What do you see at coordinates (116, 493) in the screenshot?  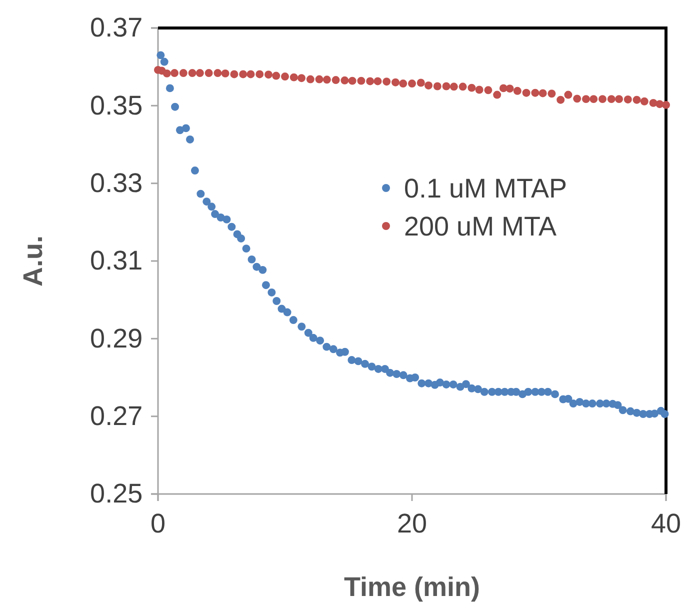 I see `y-tick-label: 0.25` at bounding box center [116, 493].